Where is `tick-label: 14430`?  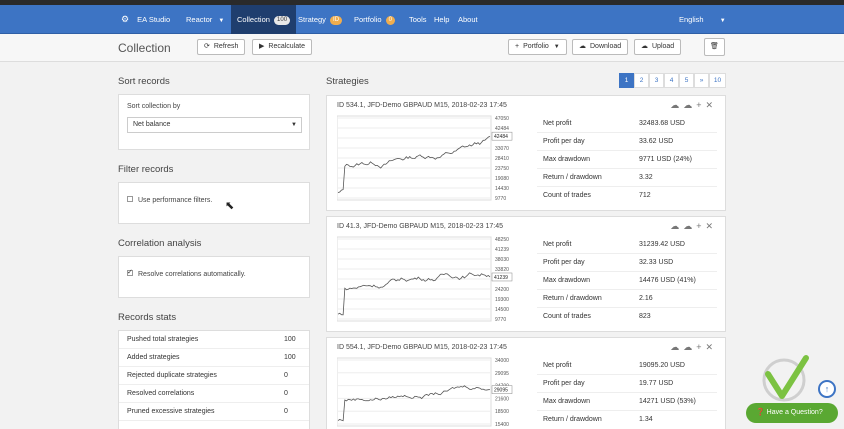
tick-label: 14430 is located at coordinates (502, 189).